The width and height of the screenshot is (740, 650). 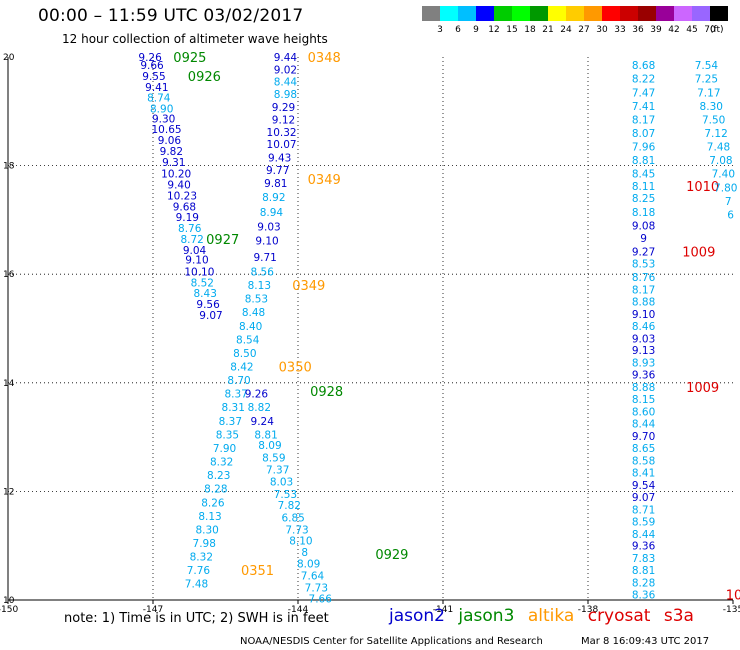 I want to click on jason3-pass-label: 0925, so click(x=189, y=58).